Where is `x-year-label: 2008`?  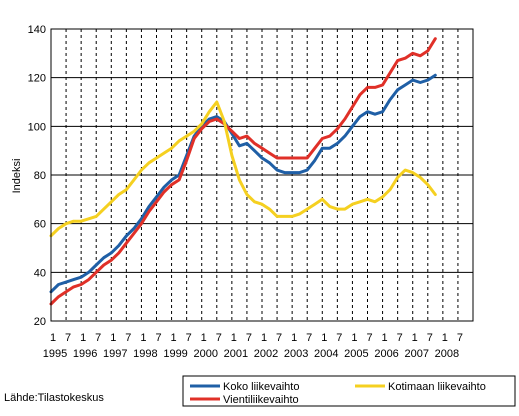
x-year-label: 2008 is located at coordinates (447, 354).